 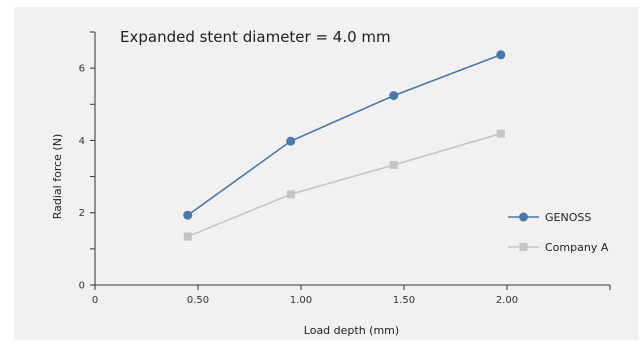 What do you see at coordinates (57, 176) in the screenshot?
I see `y-axis-label: Radial force (N)` at bounding box center [57, 176].